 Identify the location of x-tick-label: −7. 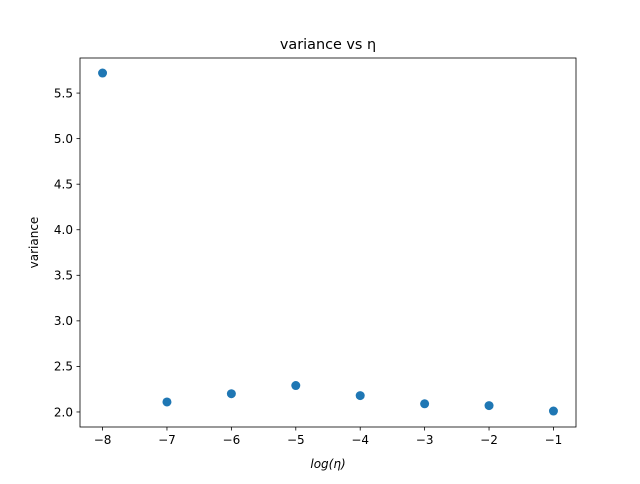
(167, 440).